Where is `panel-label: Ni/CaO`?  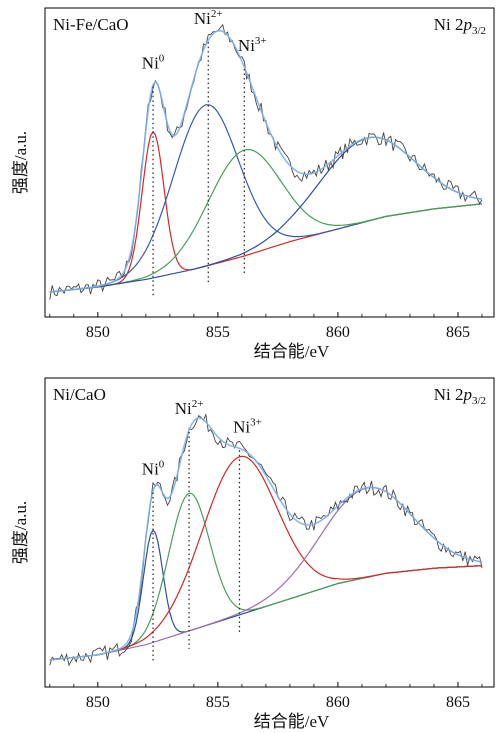
panel-label: Ni/CaO is located at coordinates (79, 394).